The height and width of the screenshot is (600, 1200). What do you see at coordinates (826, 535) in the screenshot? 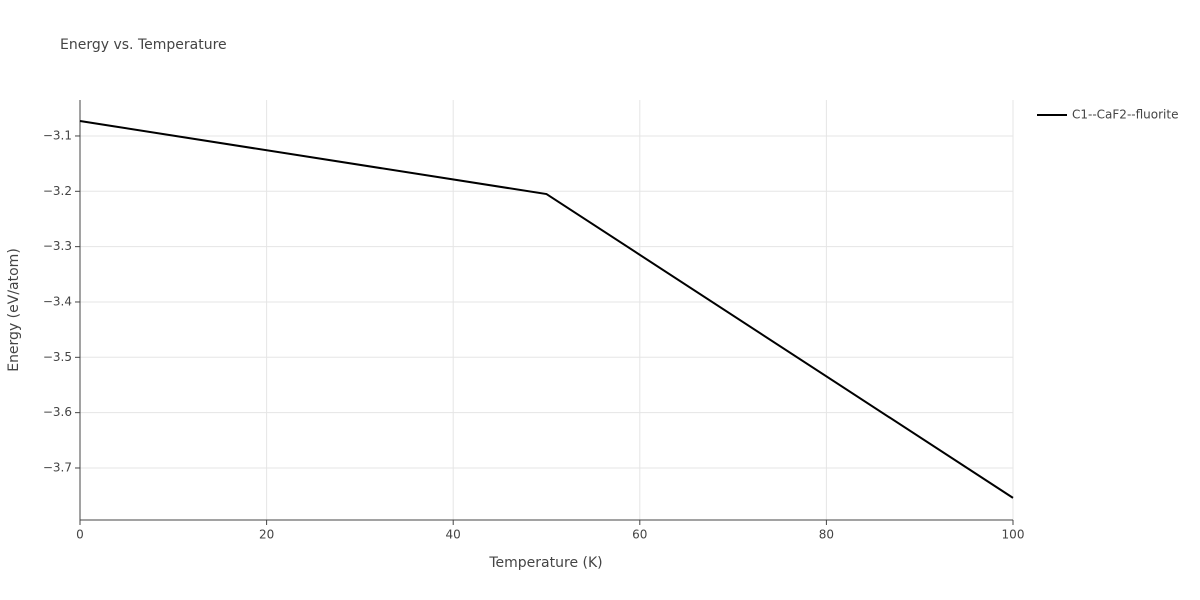
I see `x-tick-label: 80` at bounding box center [826, 535].